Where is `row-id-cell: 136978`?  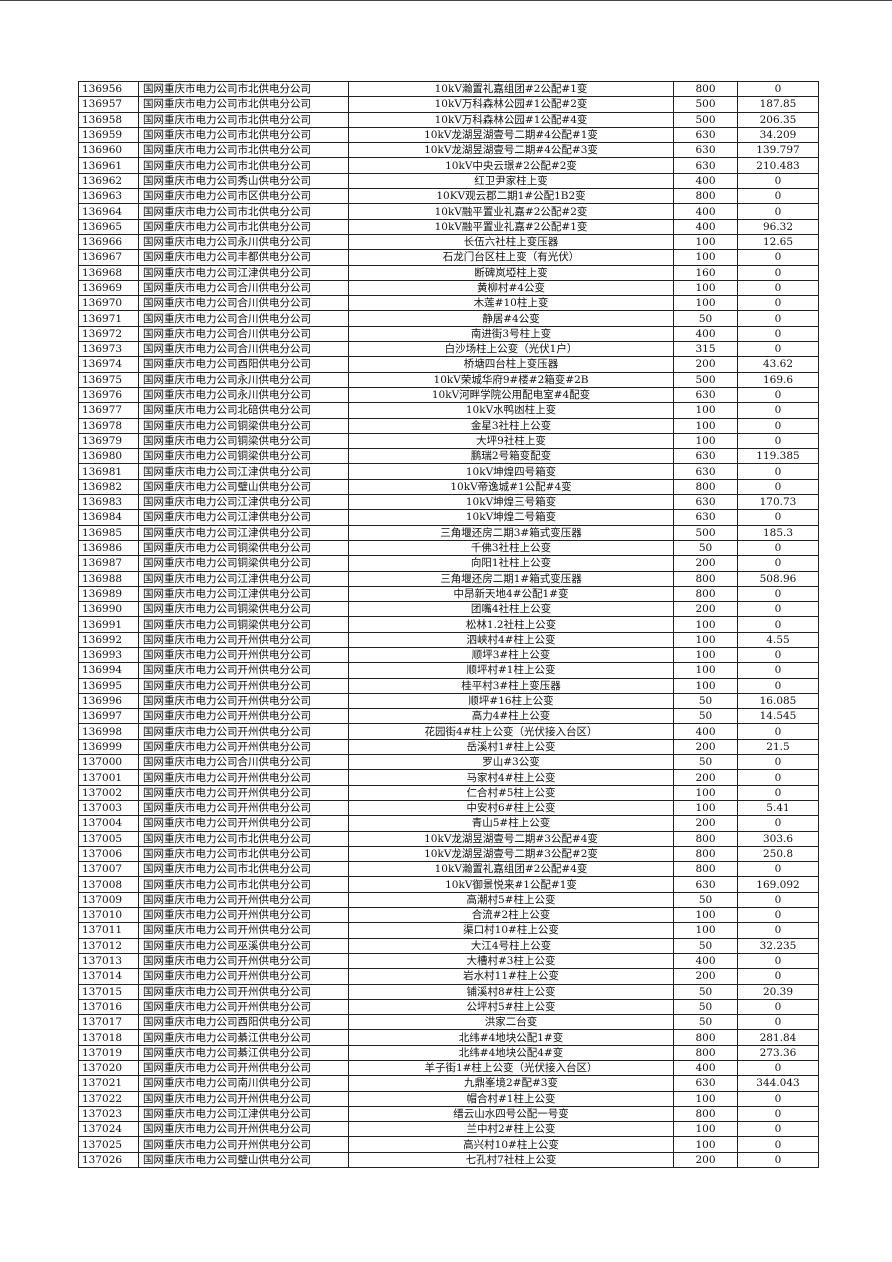
row-id-cell: 136978 is located at coordinates (108, 425).